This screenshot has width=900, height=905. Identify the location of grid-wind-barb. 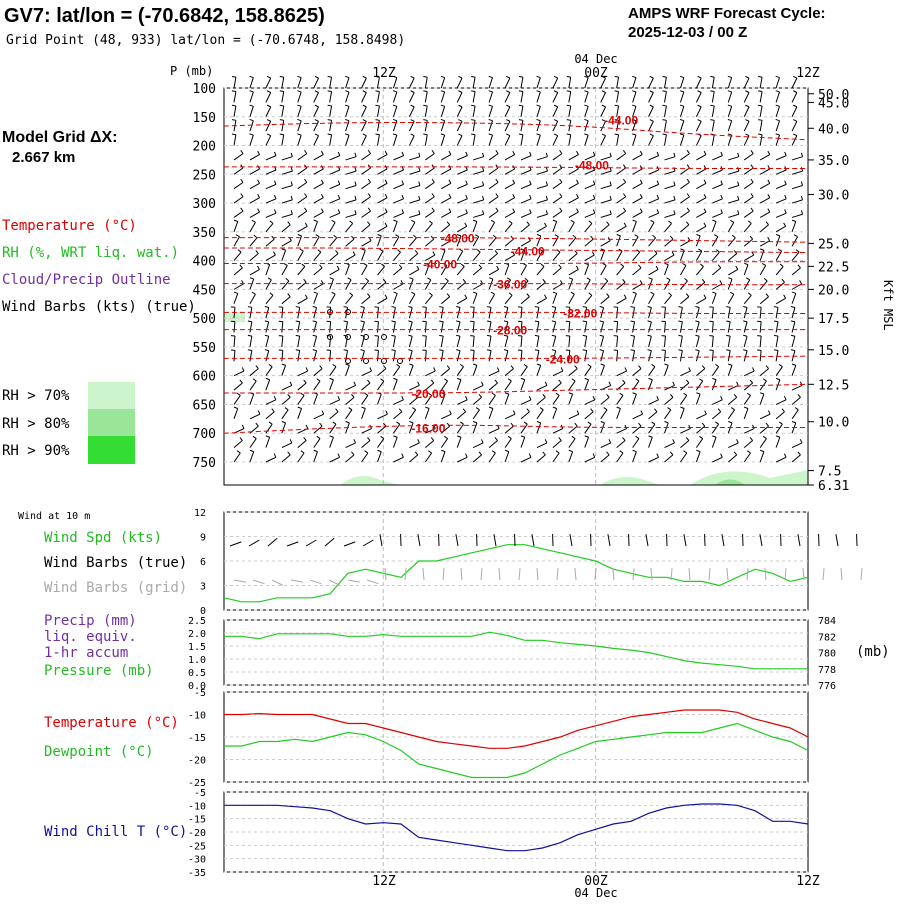
(841, 574).